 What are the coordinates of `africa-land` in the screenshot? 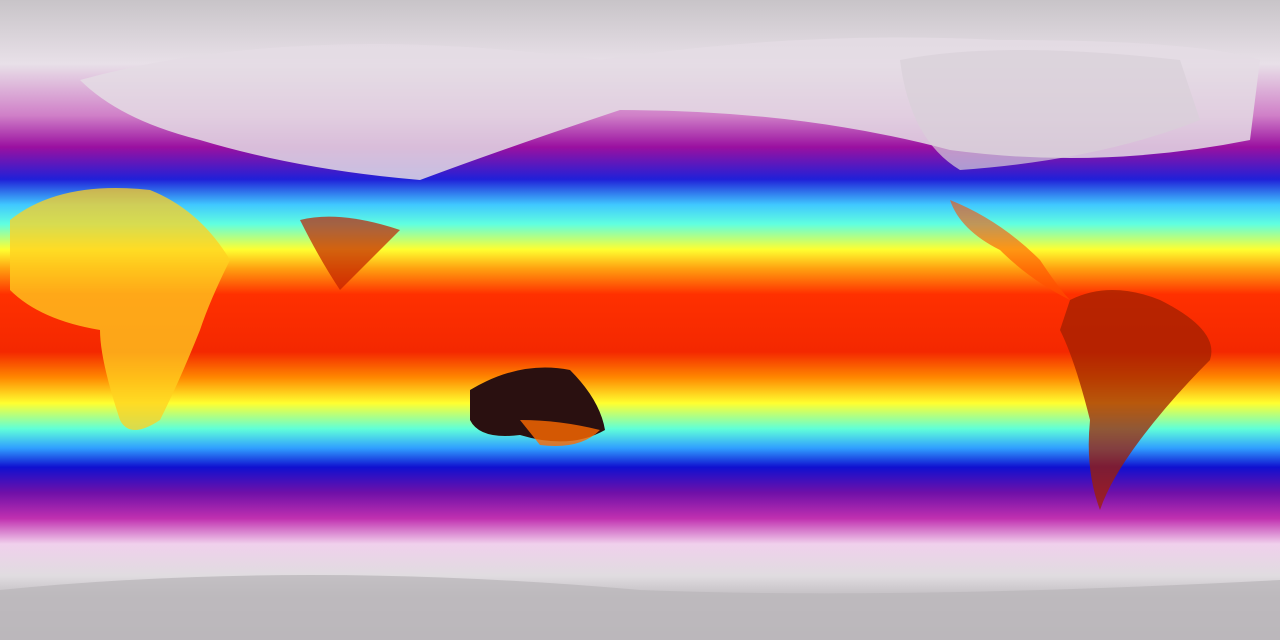 It's located at (120, 309).